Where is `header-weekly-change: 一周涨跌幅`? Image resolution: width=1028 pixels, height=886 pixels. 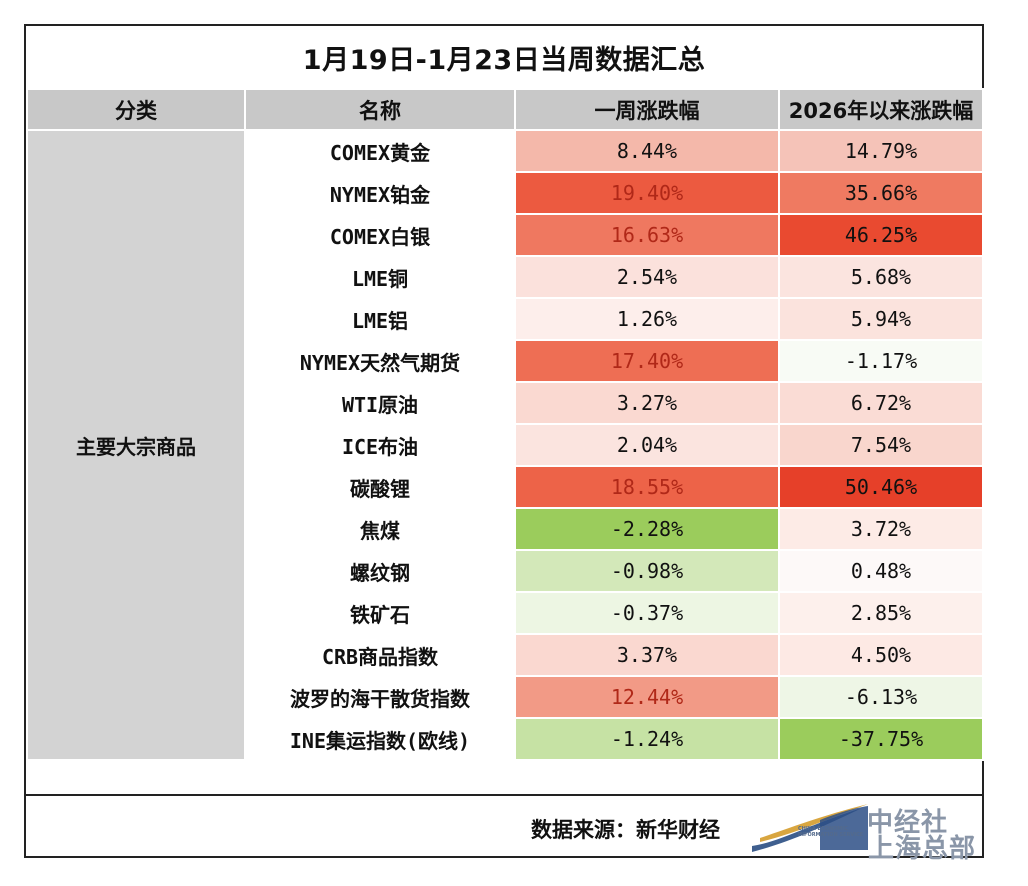
header-weekly-change: 一周涨跌幅 is located at coordinates (647, 109).